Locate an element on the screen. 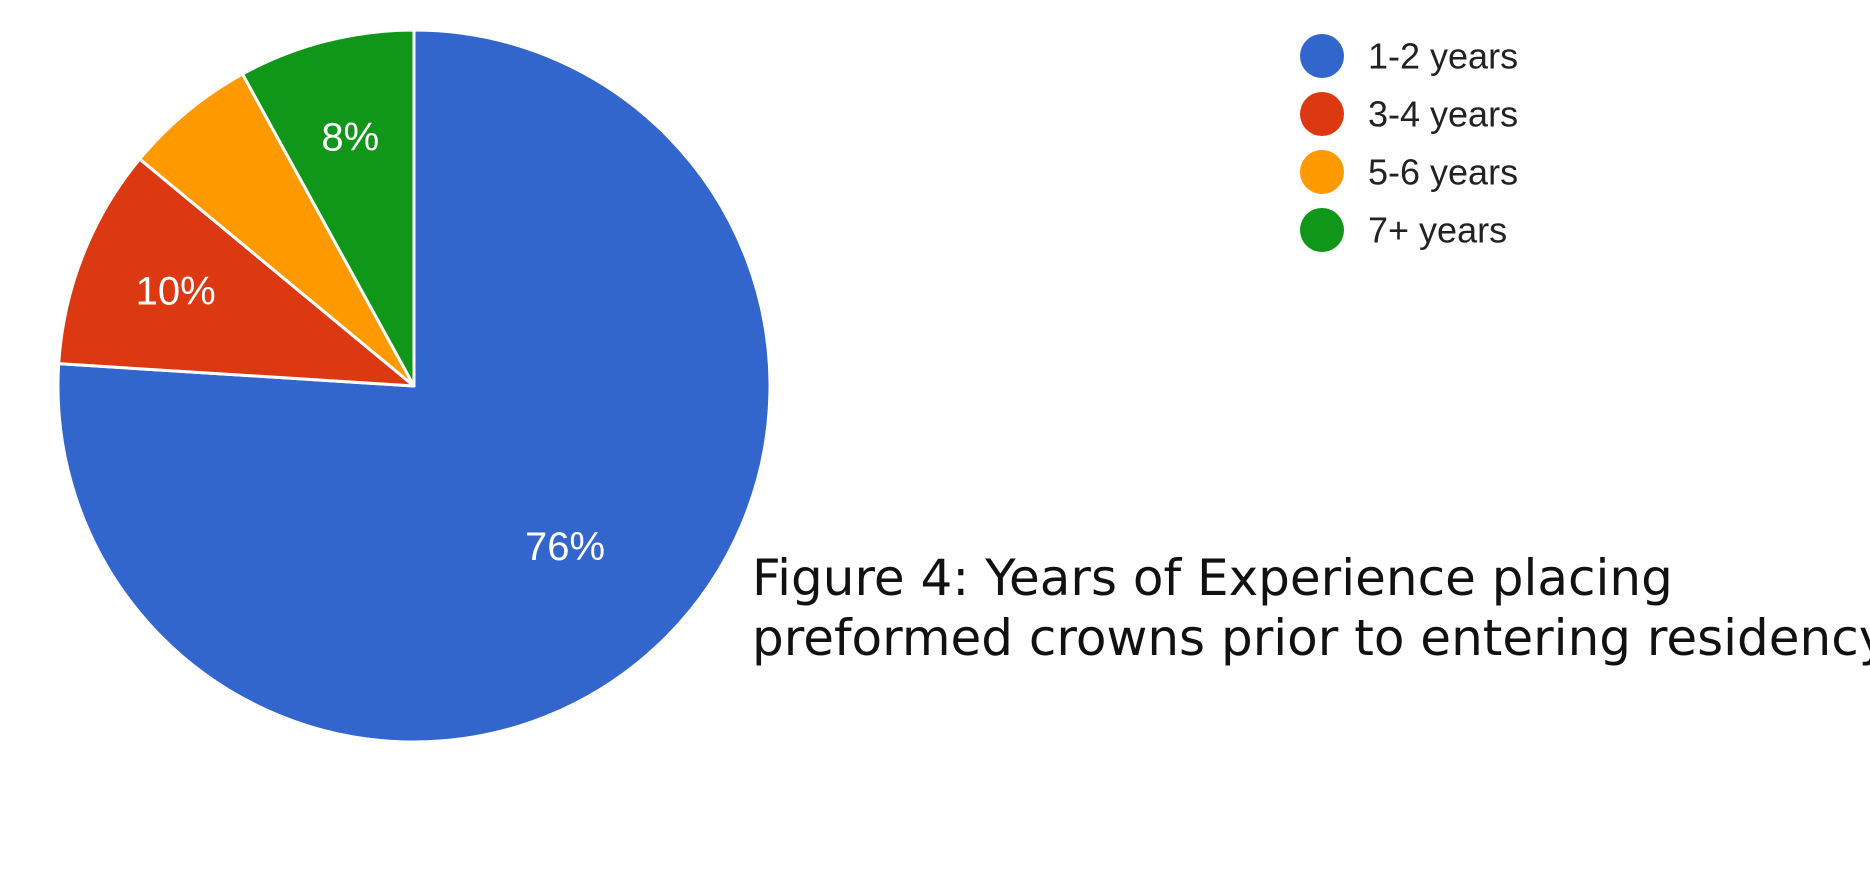 The width and height of the screenshot is (1870, 892). pie-labels: 76% 10% 8% is located at coordinates (370, 342).